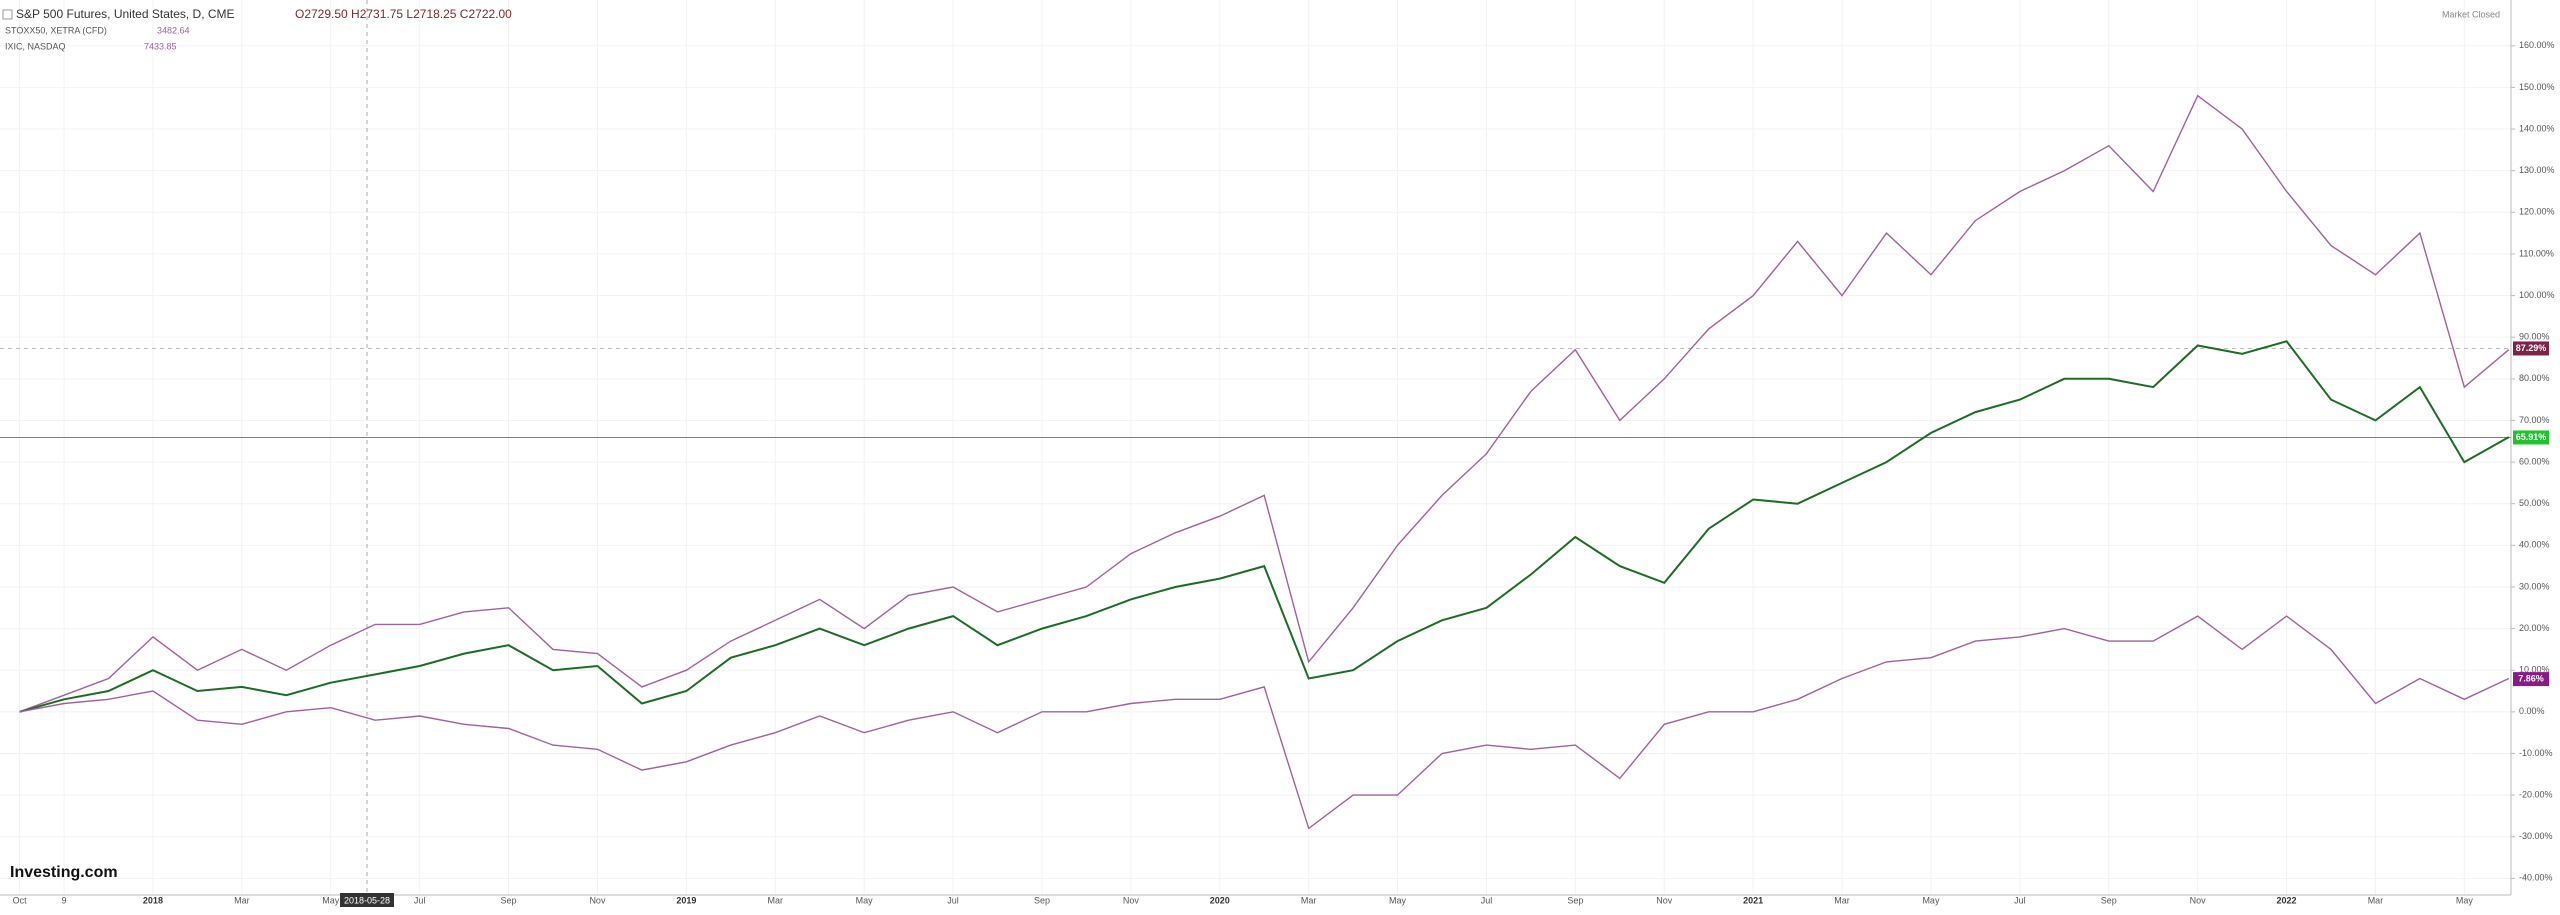 This screenshot has height=915, width=2560. I want to click on compare-value: 7433.85, so click(160, 46).